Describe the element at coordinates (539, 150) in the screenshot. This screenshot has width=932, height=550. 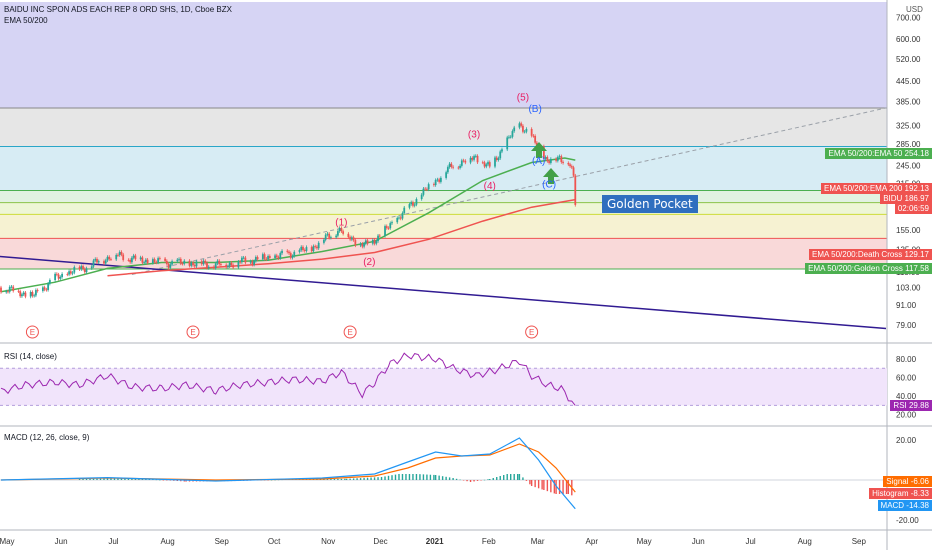
I see `green-up-arrow` at that location.